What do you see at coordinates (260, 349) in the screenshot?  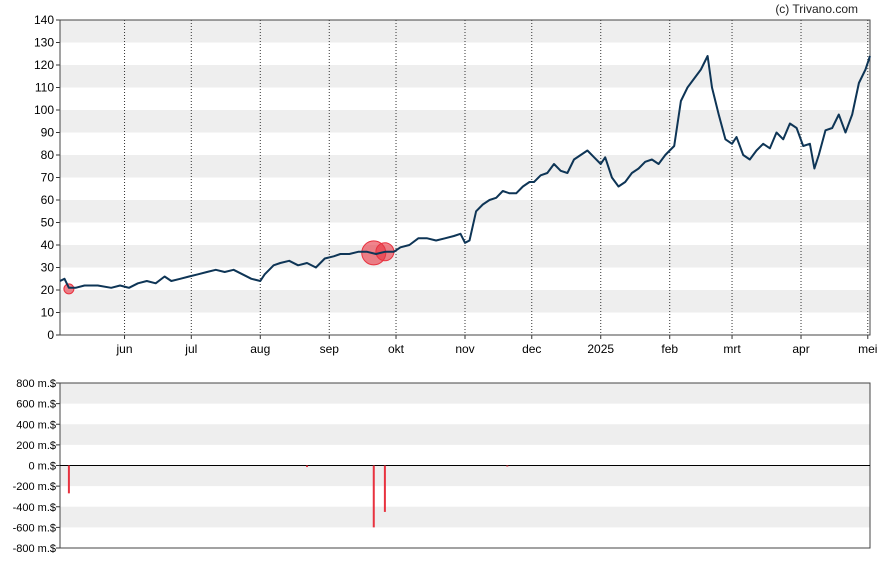 I see `x-tick-label: aug` at bounding box center [260, 349].